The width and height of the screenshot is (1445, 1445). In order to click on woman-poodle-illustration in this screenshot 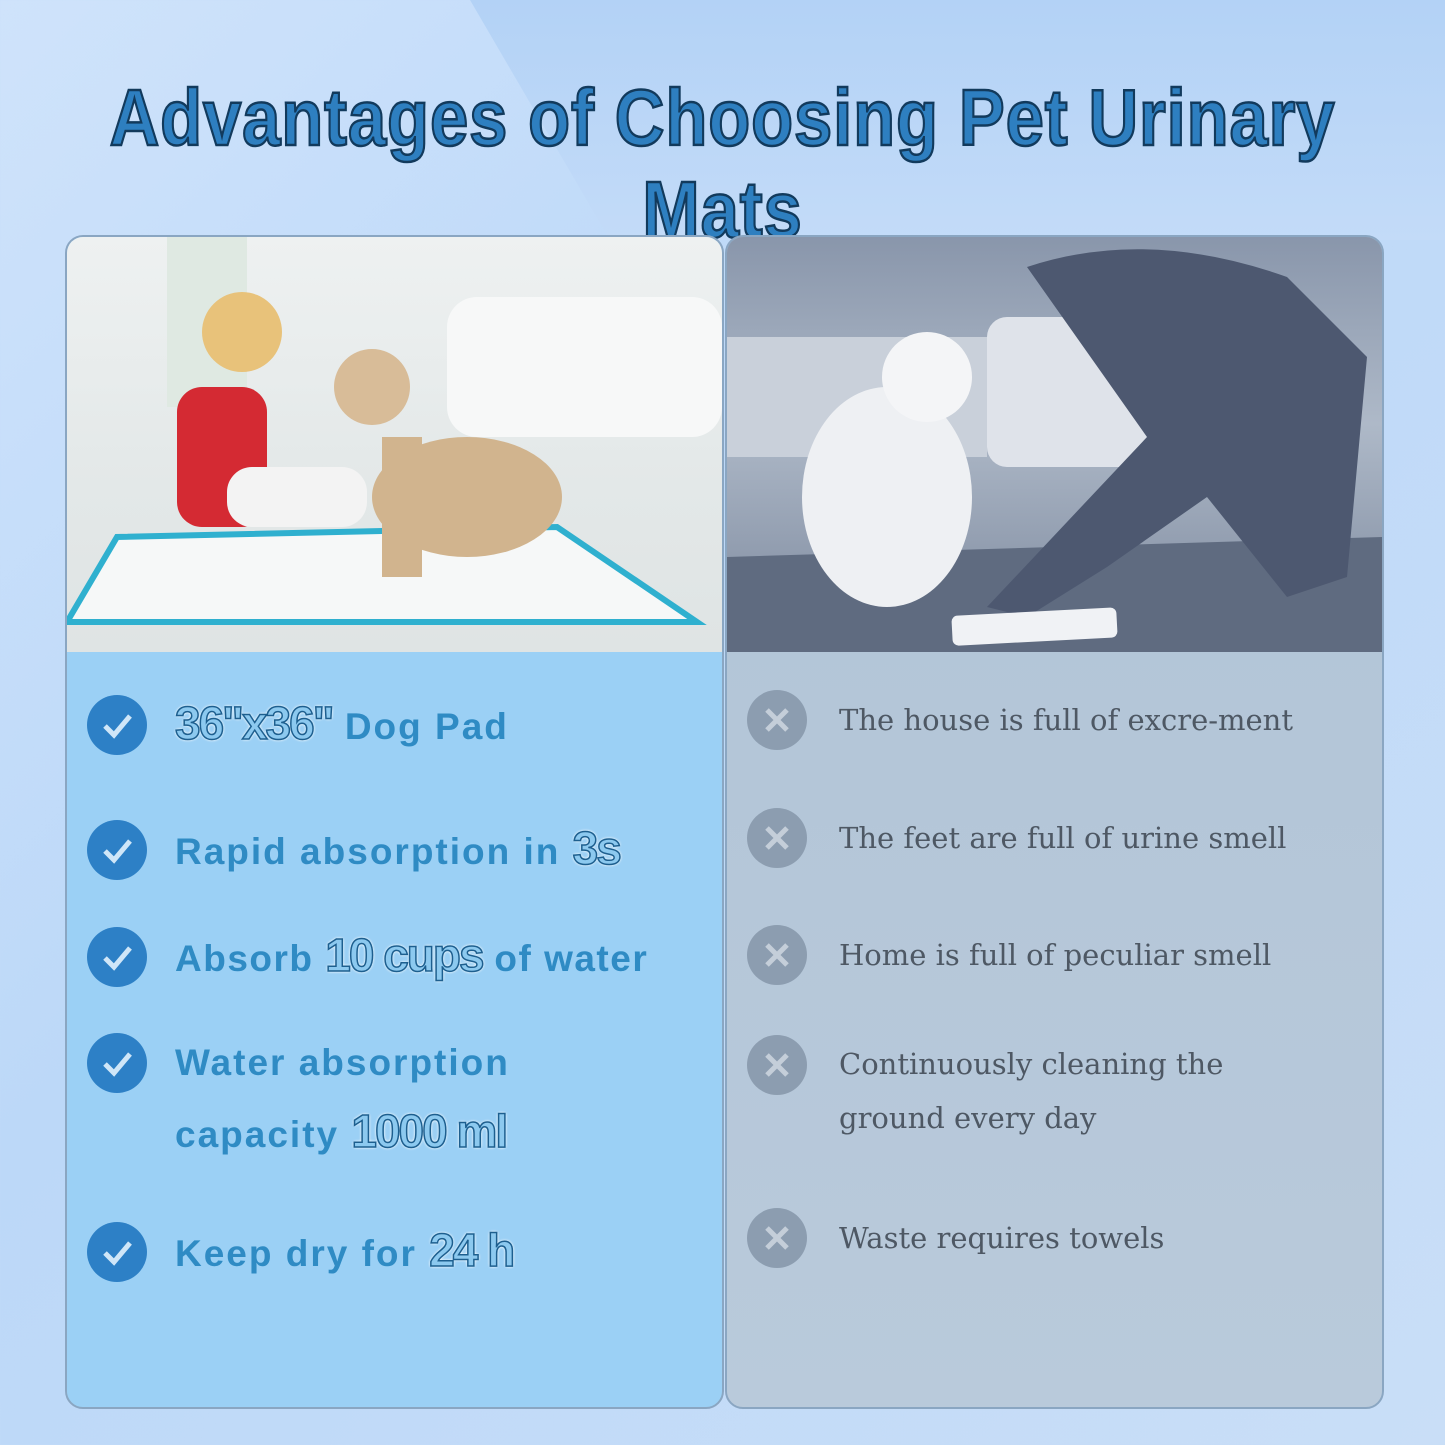, I will do `click(1054, 450)`.